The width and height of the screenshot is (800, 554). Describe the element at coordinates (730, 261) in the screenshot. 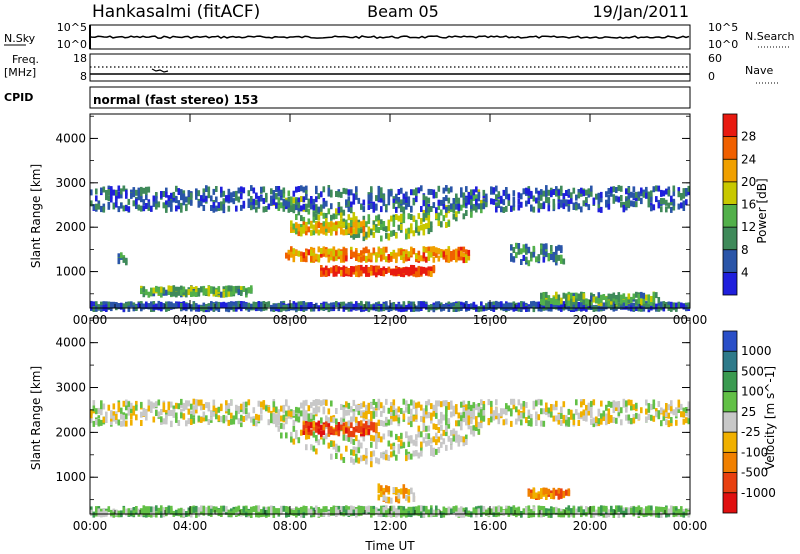

I see `colorbar-swatch` at that location.